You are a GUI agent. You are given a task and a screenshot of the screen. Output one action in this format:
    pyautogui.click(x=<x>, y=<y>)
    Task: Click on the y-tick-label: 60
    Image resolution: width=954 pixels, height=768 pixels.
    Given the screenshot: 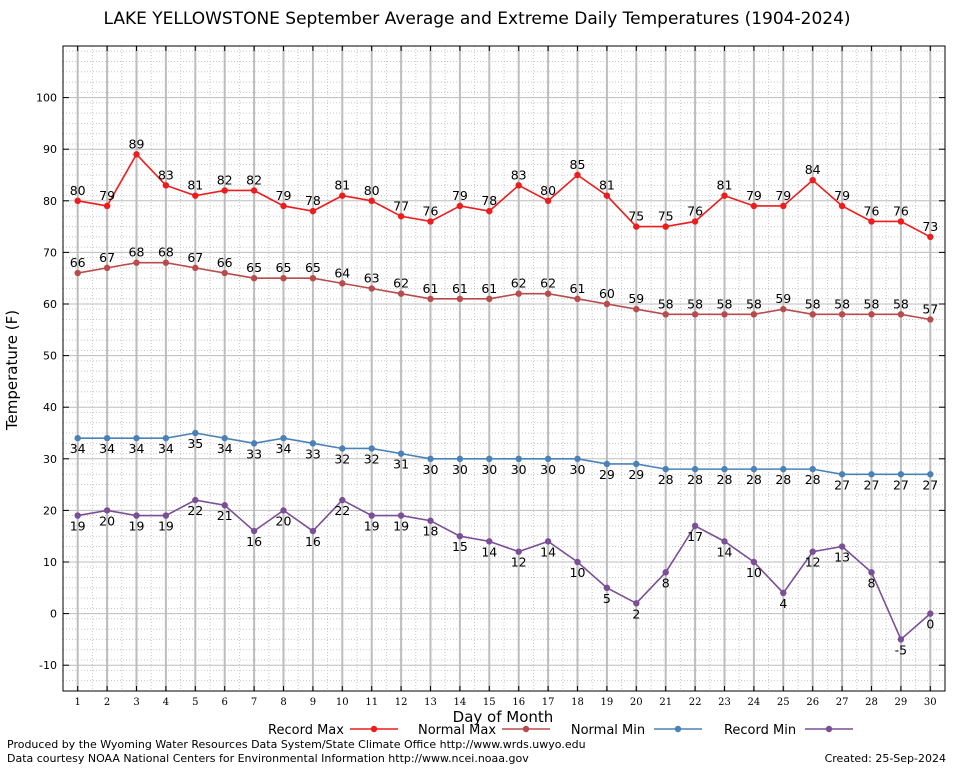 What is the action you would take?
    pyautogui.click(x=50, y=304)
    